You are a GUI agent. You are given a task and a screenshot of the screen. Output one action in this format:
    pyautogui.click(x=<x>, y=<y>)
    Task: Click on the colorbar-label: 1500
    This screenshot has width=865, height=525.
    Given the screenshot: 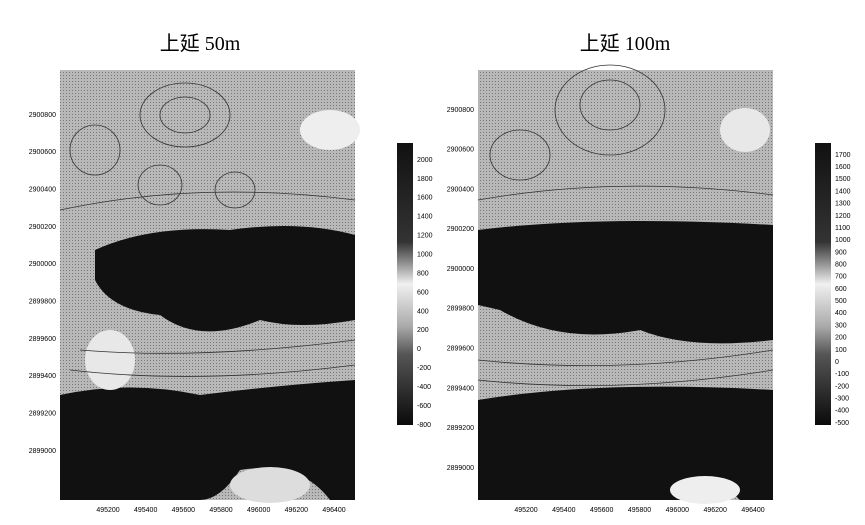 What is the action you would take?
    pyautogui.click(x=843, y=179)
    